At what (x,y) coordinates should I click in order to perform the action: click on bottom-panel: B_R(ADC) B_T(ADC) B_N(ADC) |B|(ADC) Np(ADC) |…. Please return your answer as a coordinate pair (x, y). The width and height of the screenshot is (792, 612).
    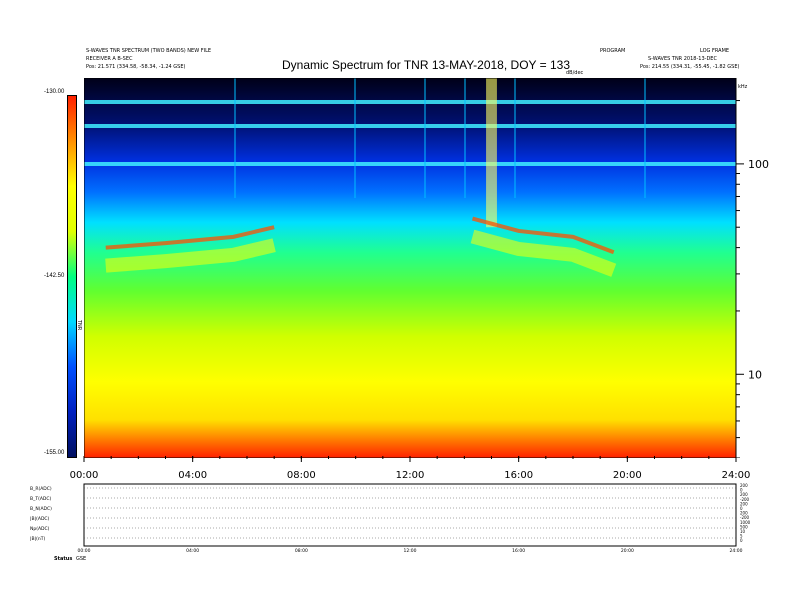
    Looking at the image, I should click on (390, 518).